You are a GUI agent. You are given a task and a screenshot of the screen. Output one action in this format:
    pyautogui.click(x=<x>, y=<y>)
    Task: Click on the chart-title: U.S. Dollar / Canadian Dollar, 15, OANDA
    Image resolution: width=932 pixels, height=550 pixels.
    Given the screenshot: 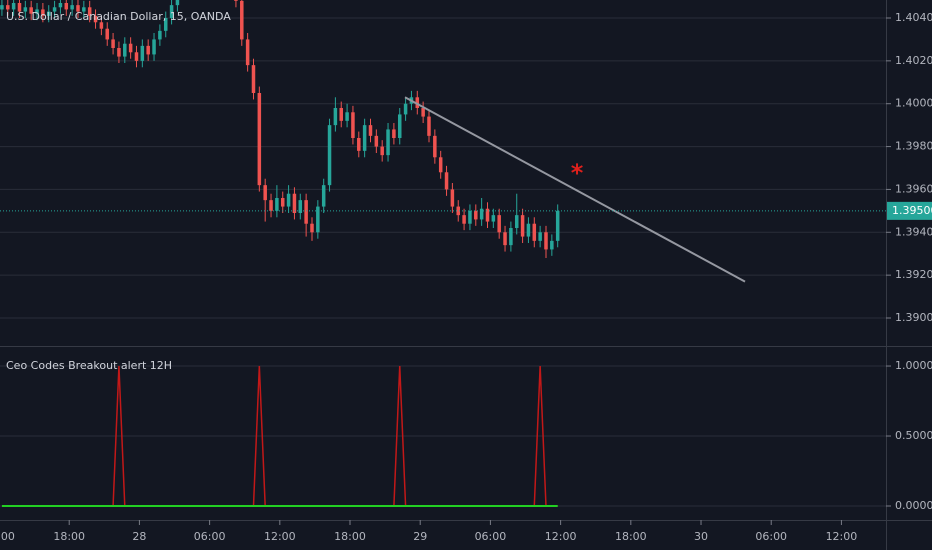 What is the action you would take?
    pyautogui.click(x=118, y=16)
    